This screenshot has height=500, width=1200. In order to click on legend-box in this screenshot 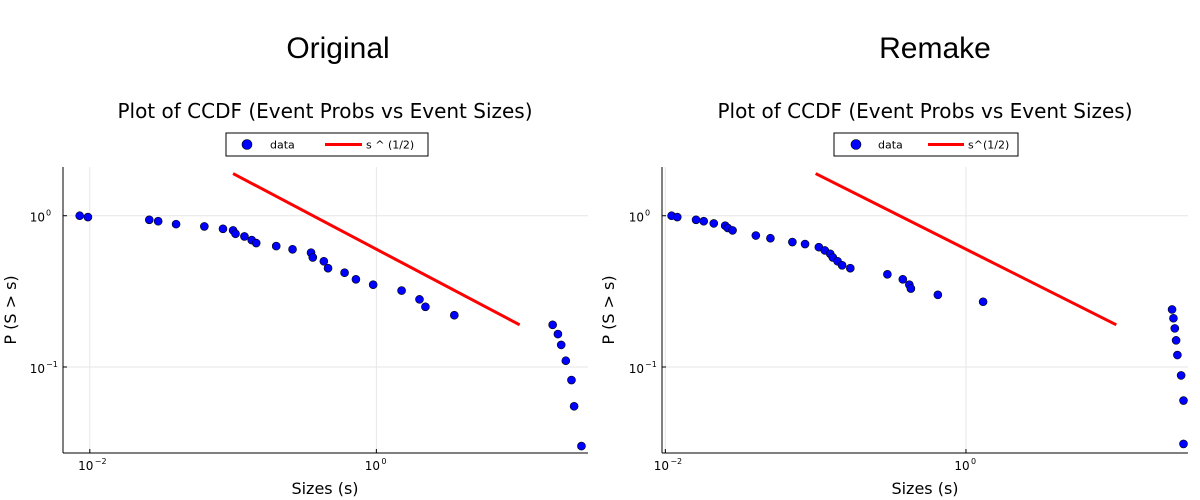, I will do `click(926, 144)`.